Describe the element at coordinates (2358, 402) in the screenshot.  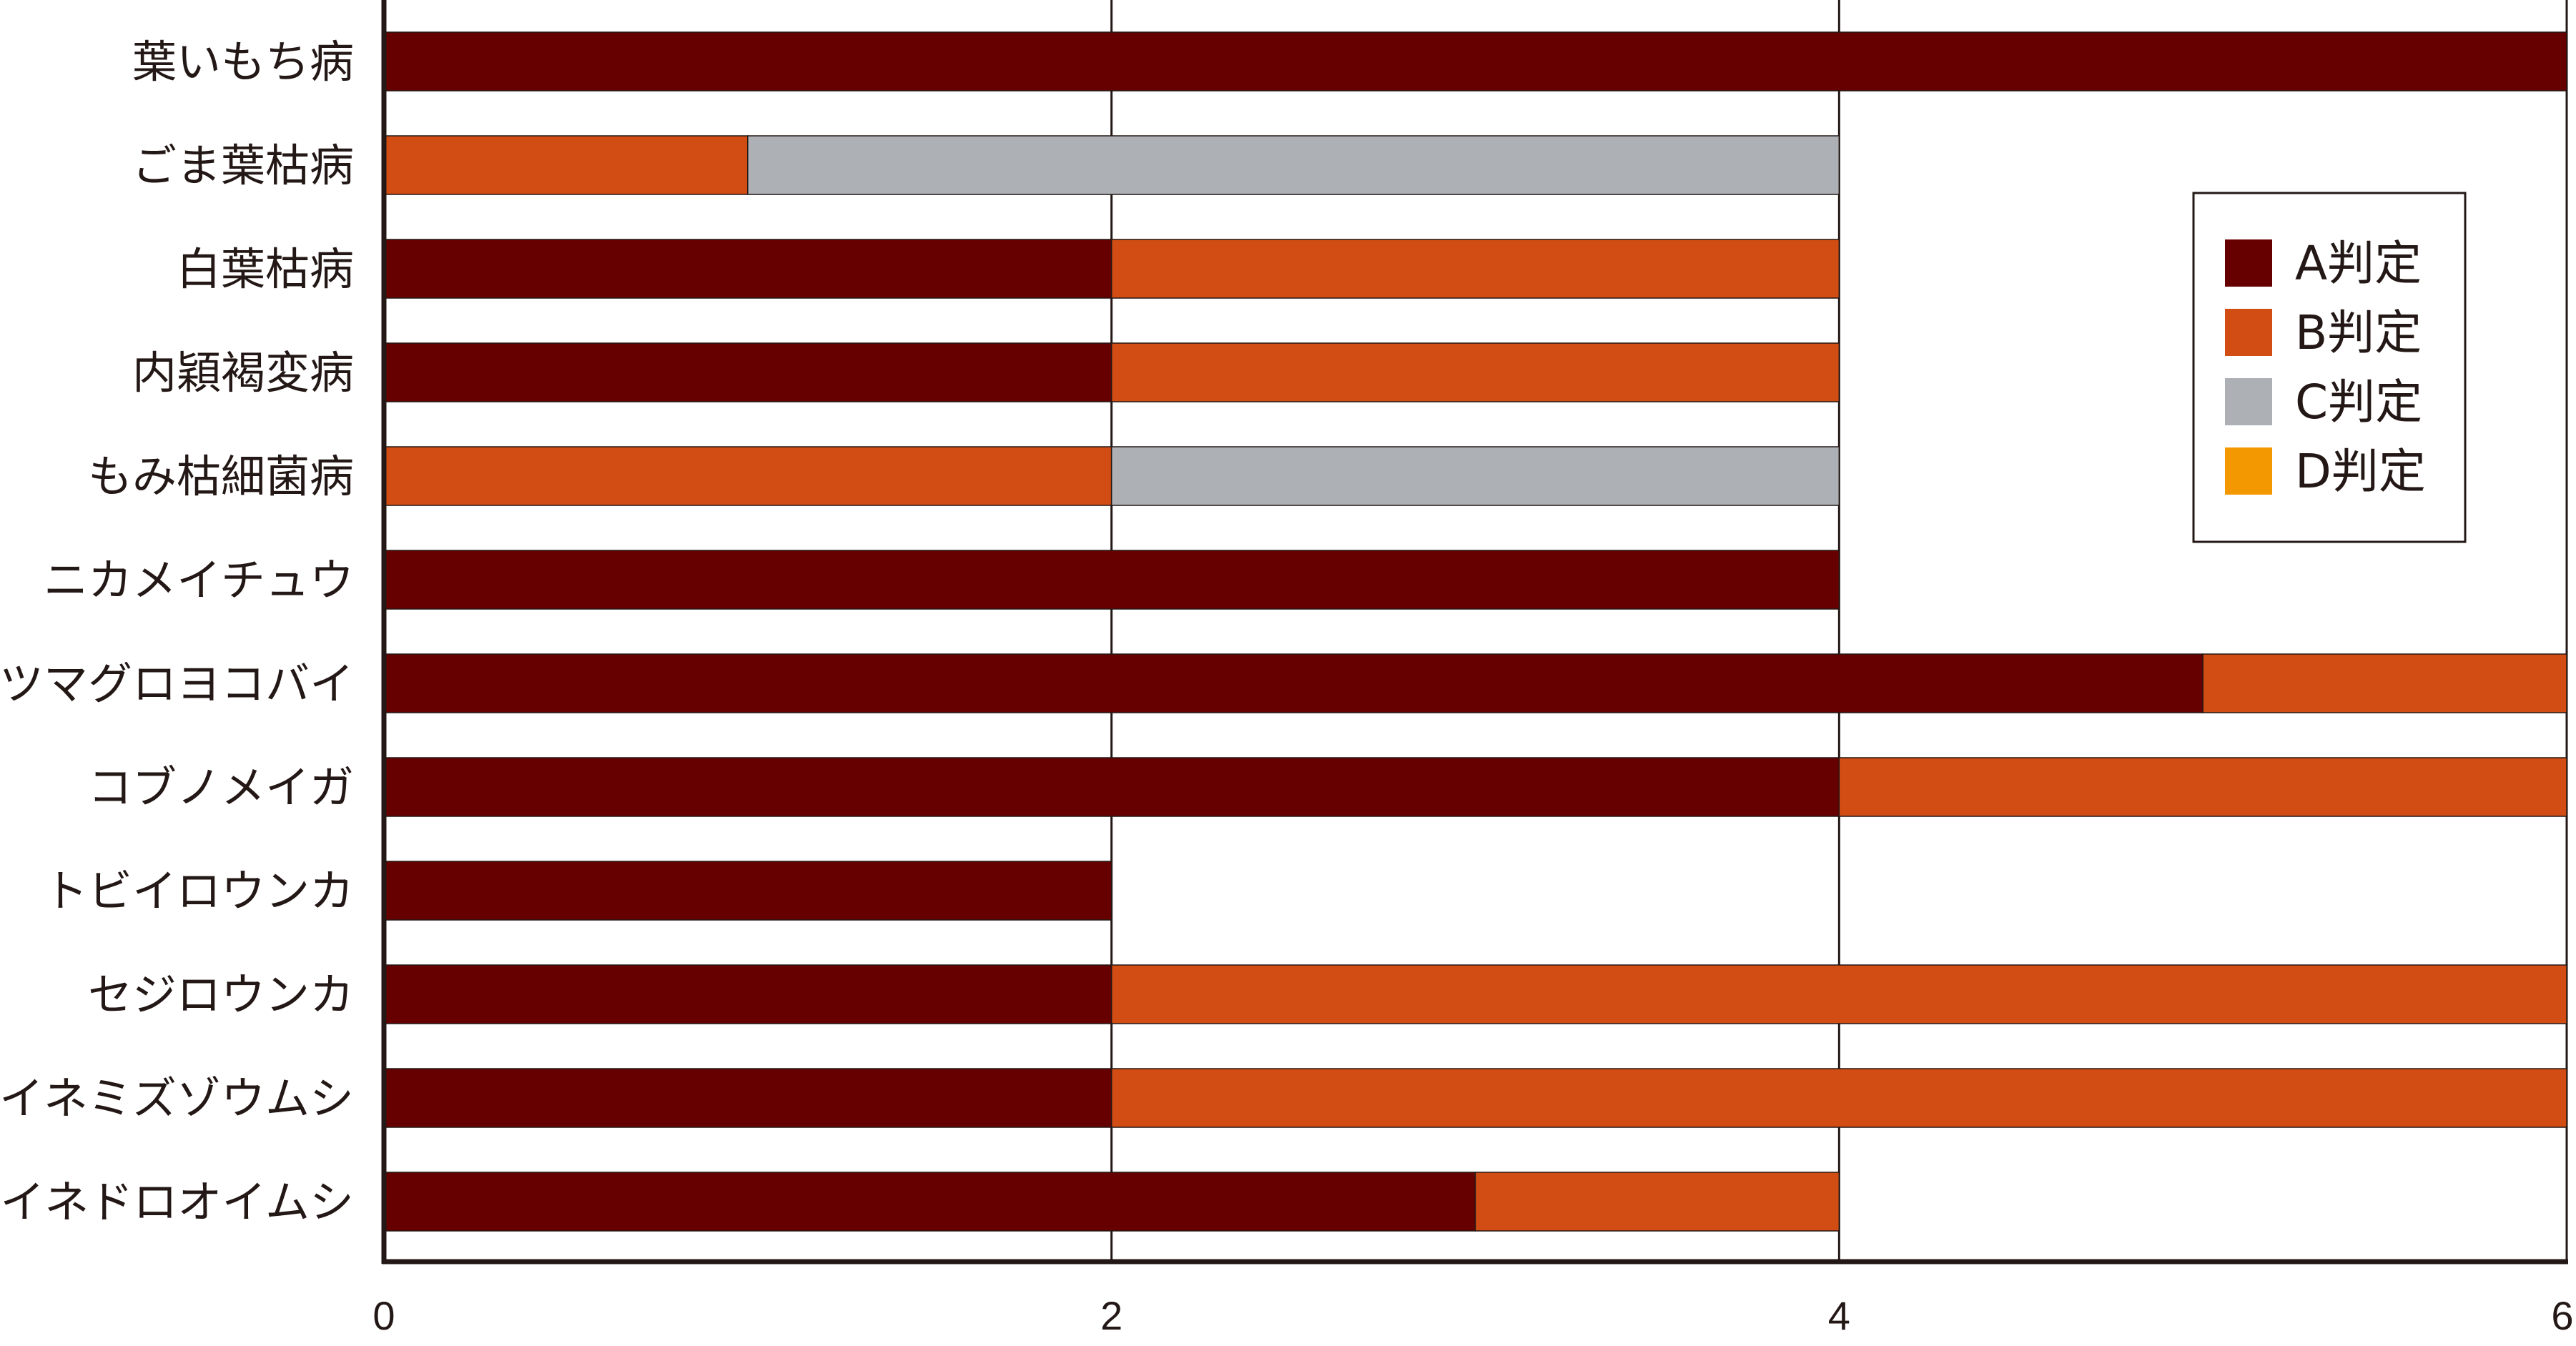
I see `legend-label: C判定` at that location.